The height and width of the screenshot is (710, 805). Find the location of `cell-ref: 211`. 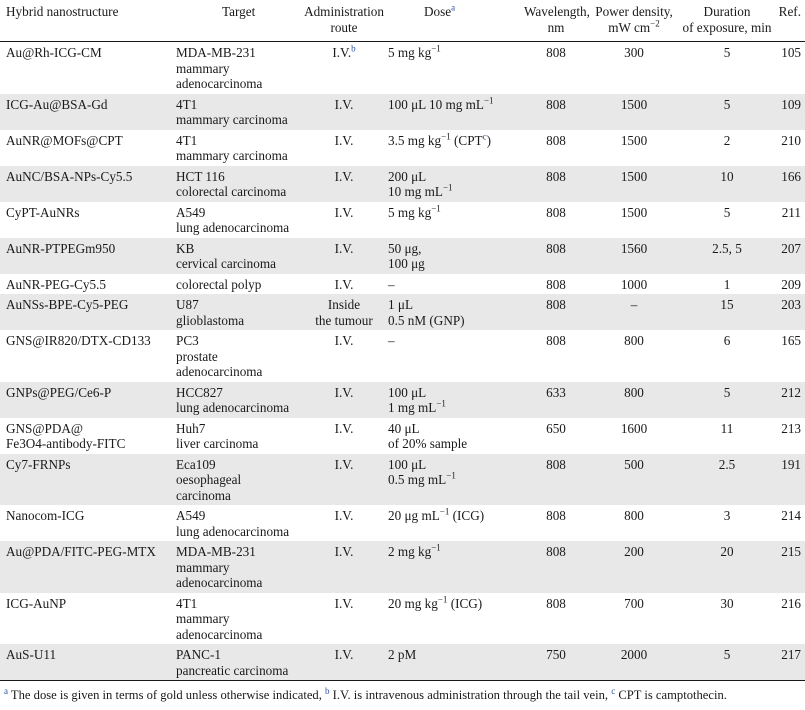

cell-ref: 211 is located at coordinates (791, 212).